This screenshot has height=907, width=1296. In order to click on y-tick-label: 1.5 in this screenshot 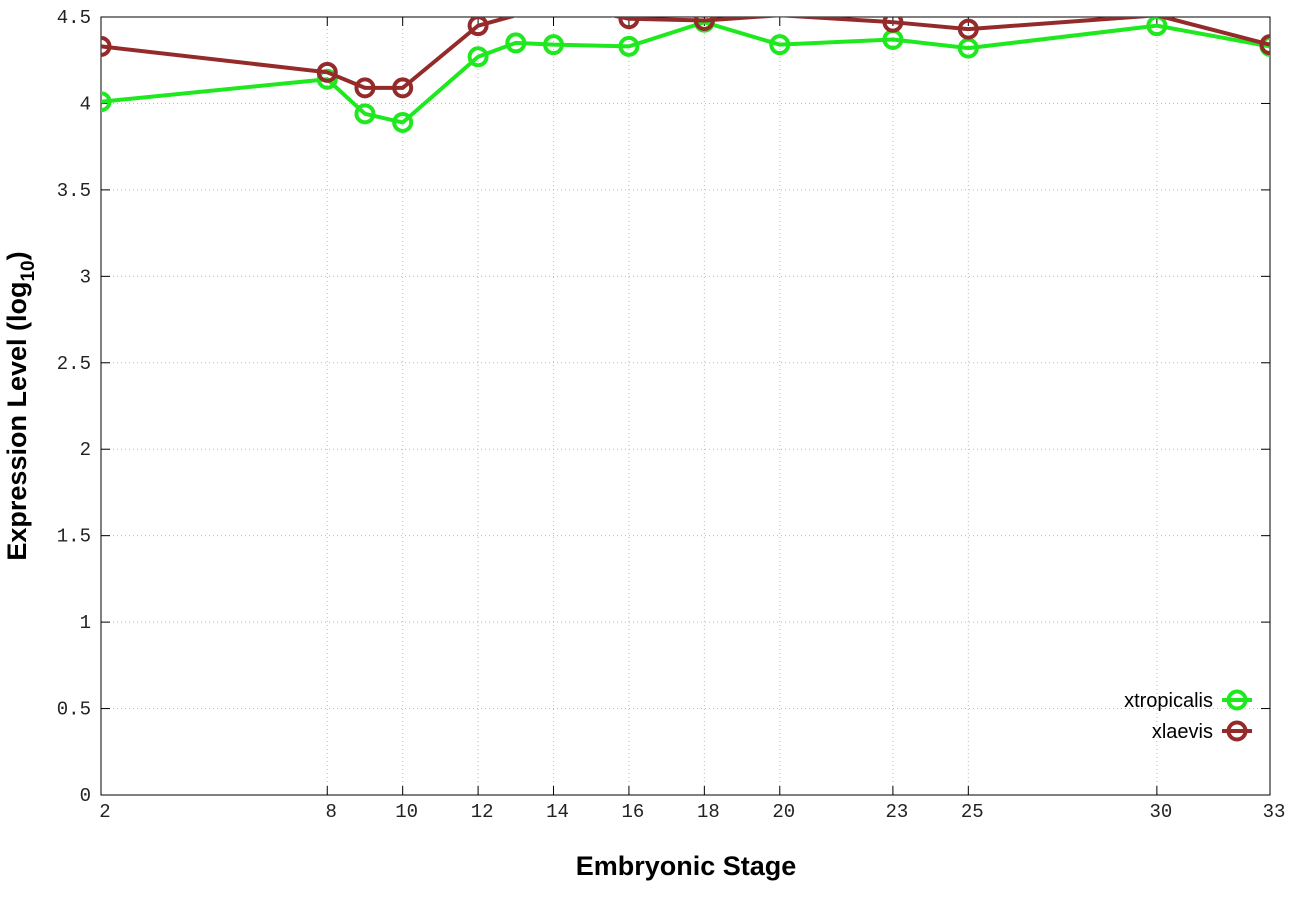, I will do `click(74, 537)`.